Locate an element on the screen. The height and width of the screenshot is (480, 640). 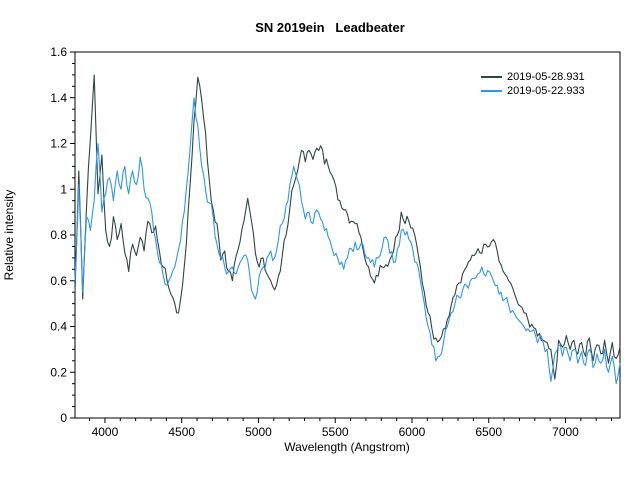
y-tick-label: 0 is located at coordinates (63, 418).